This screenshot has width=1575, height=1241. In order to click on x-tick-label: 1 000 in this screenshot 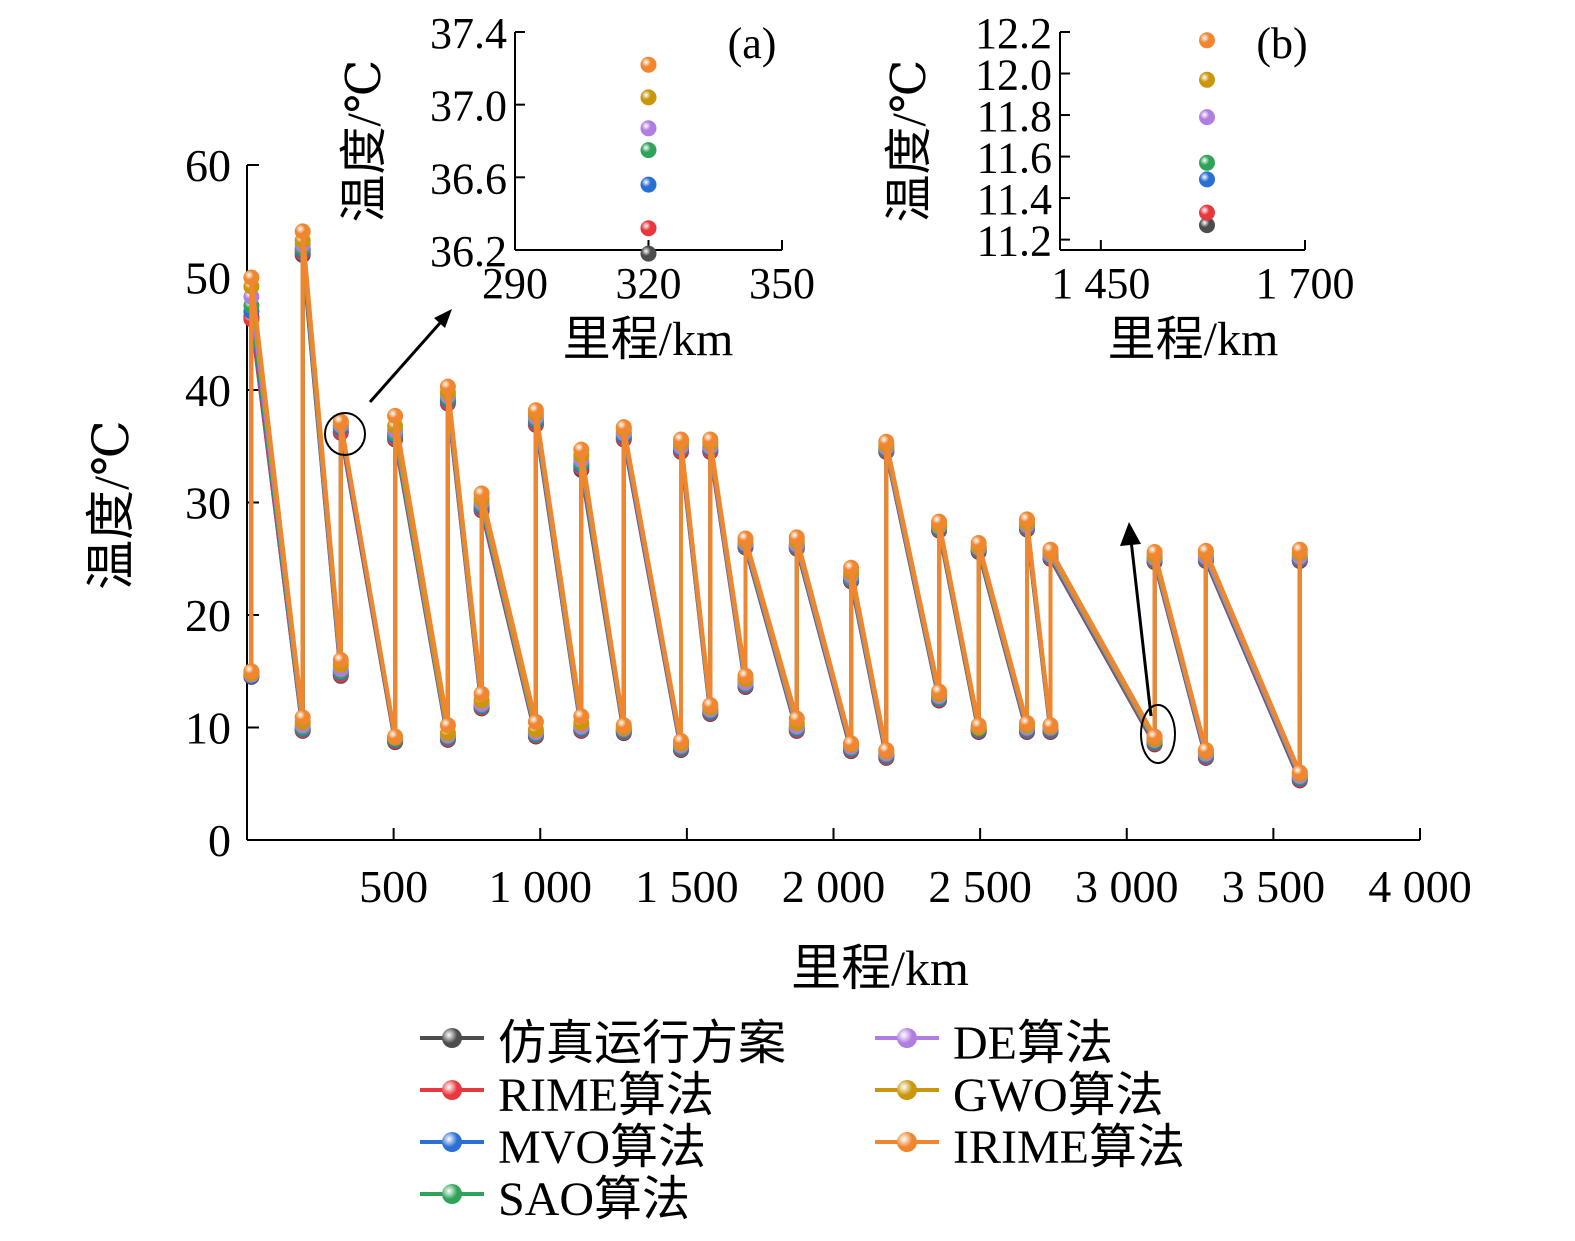, I will do `click(541, 886)`.